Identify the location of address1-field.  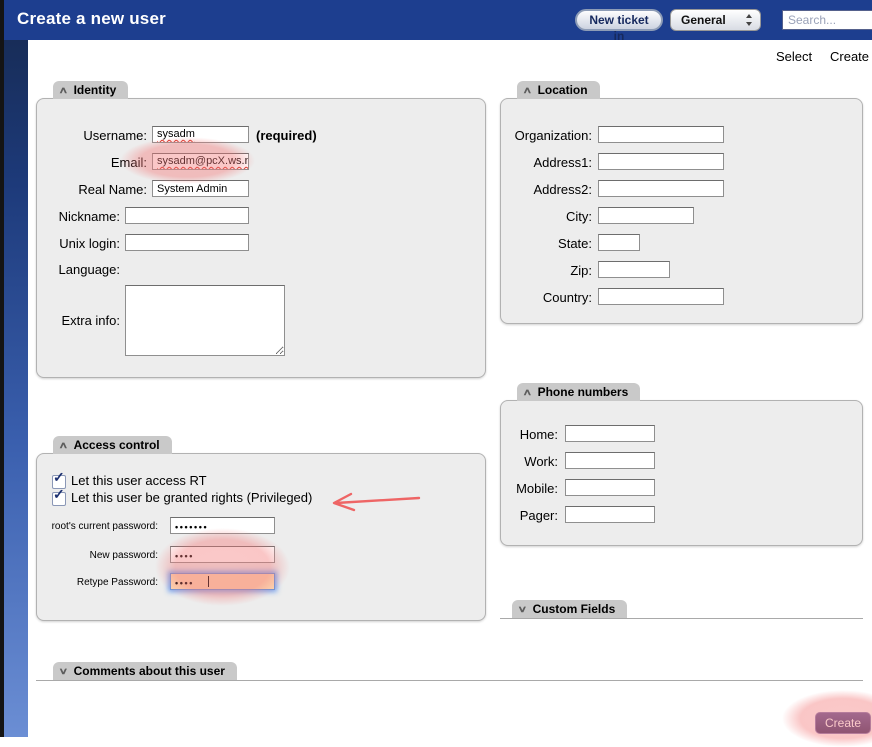
(661, 161).